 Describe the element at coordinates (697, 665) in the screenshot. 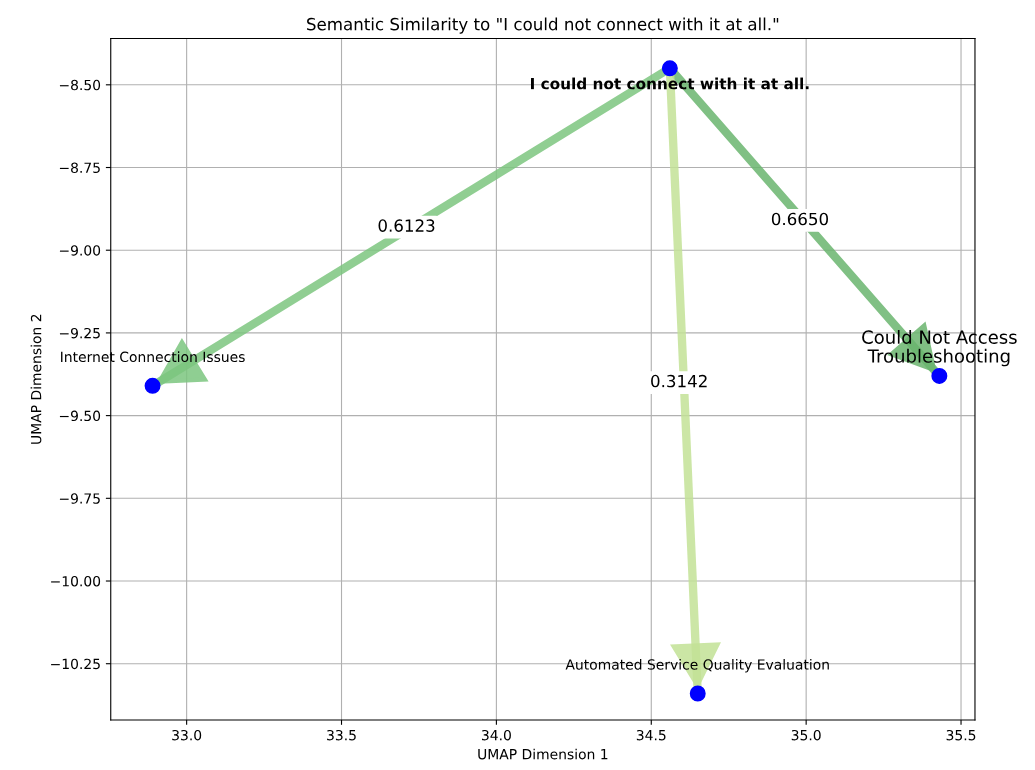

I see `annotation: Automated Service Quality Evaluation` at that location.